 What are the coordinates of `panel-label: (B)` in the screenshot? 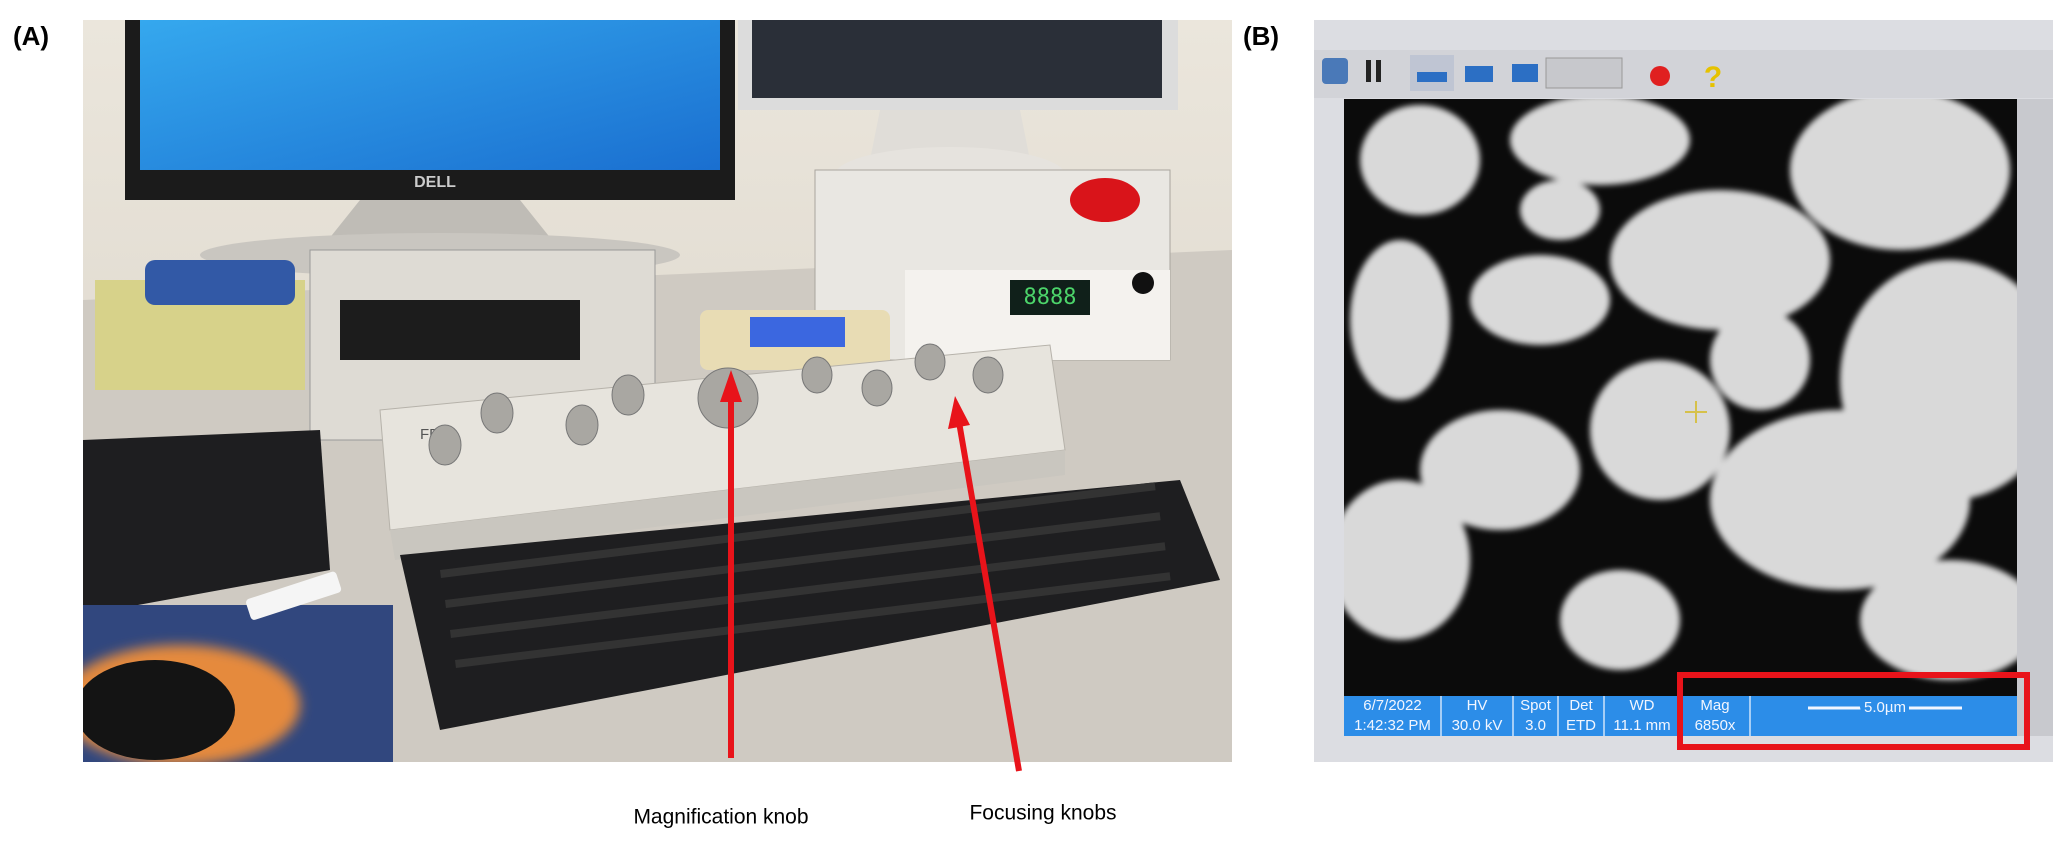 It's located at (1261, 36).